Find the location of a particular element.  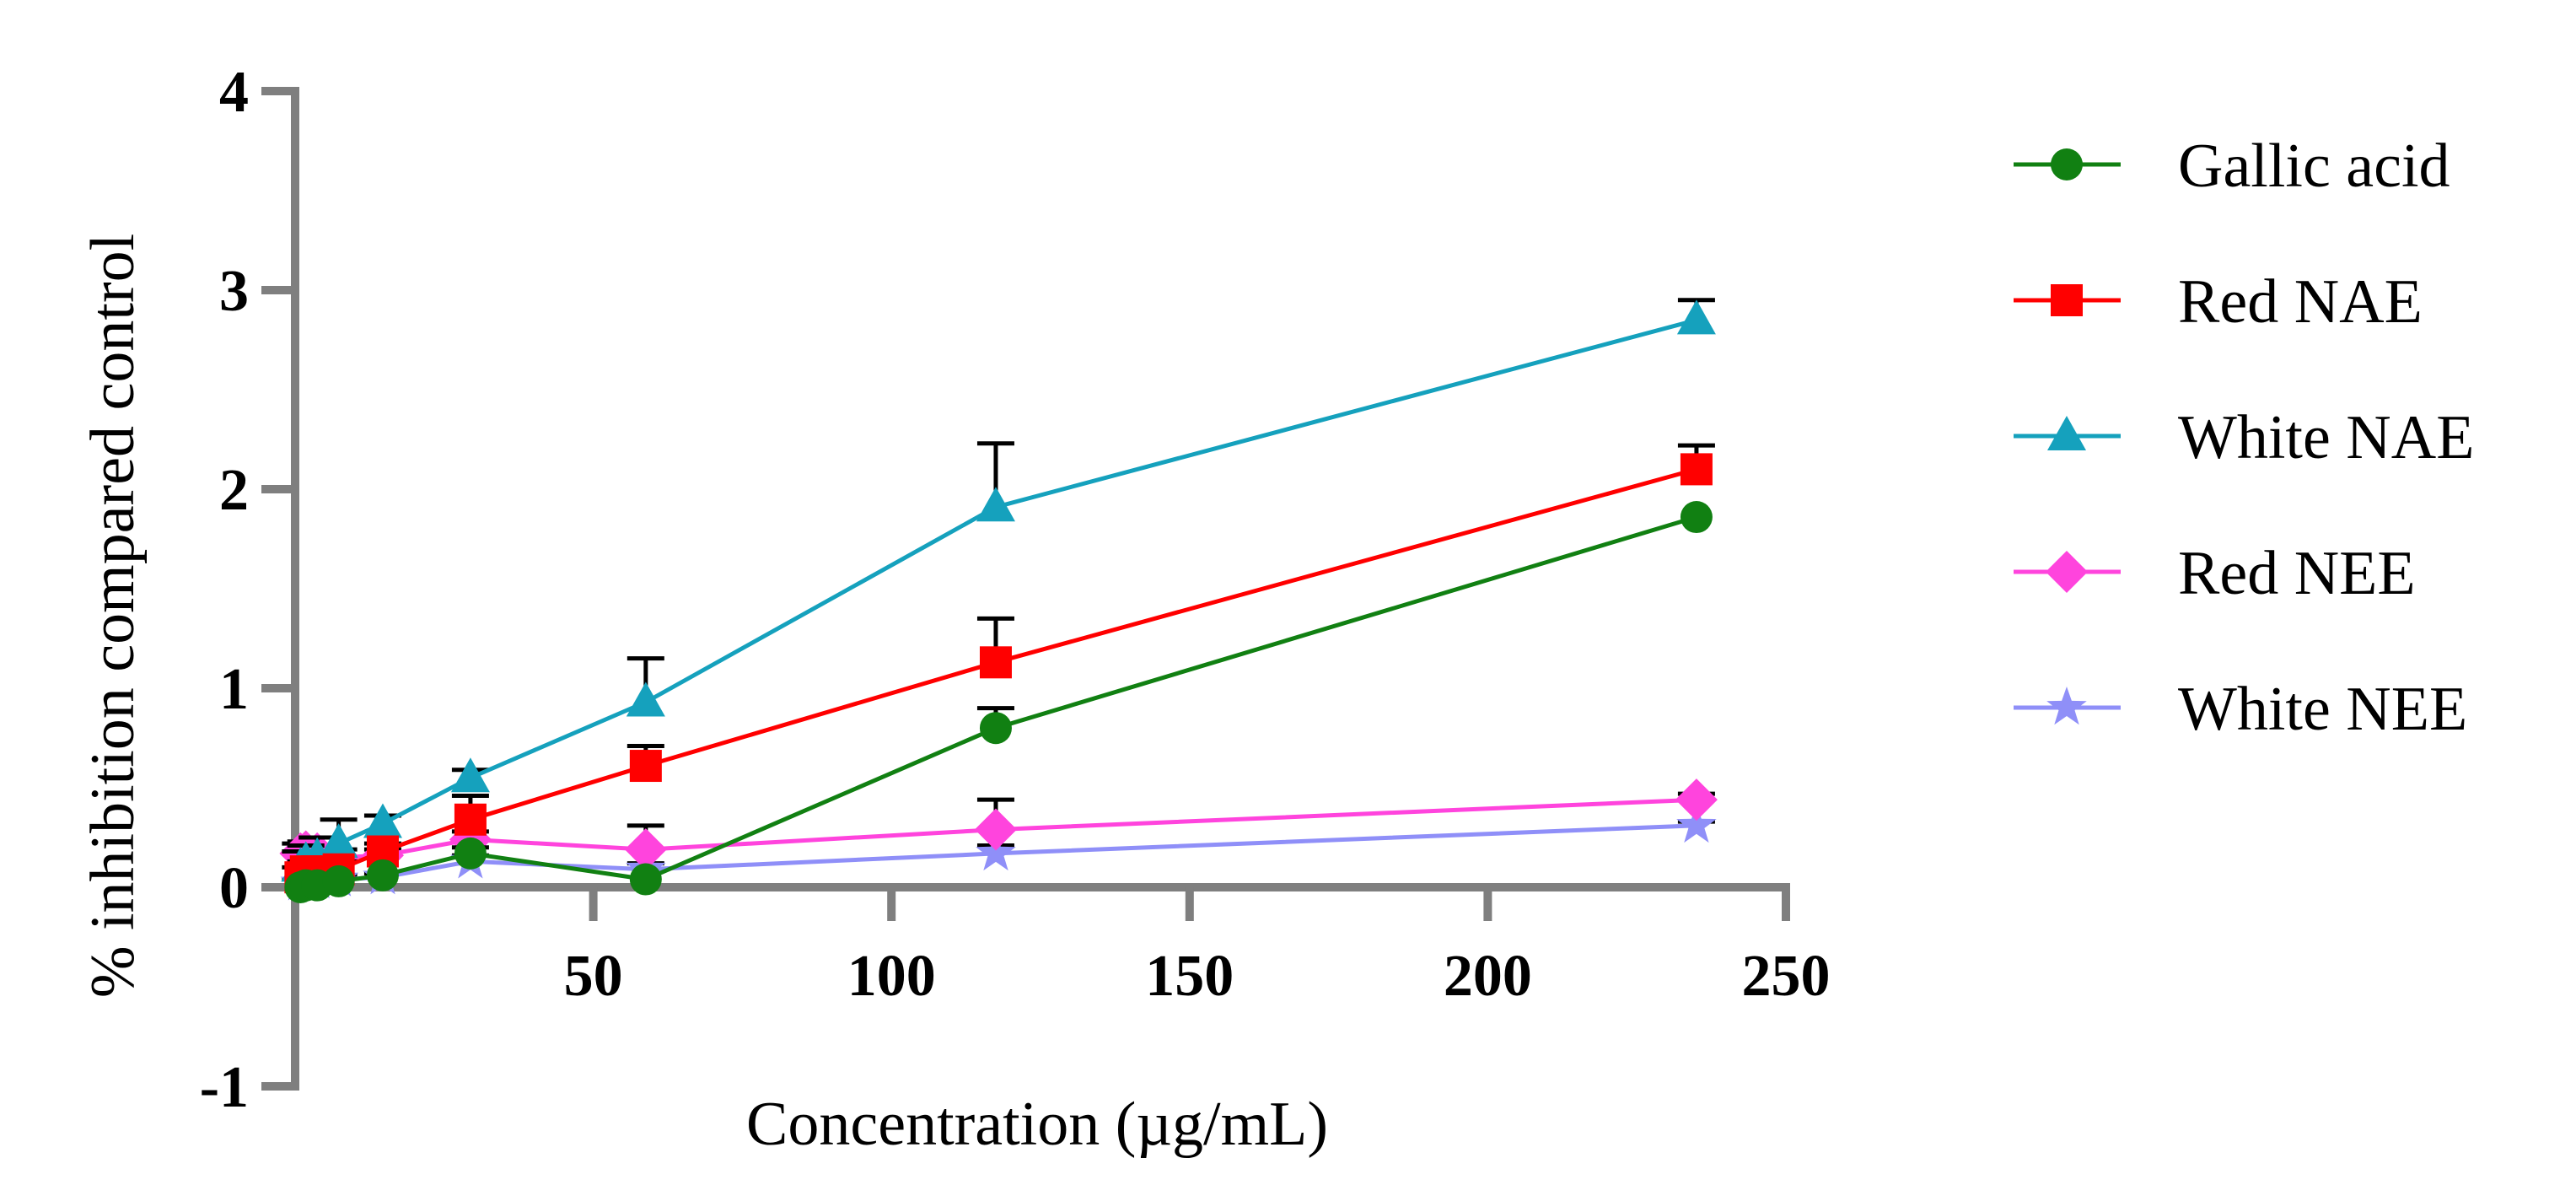

legend-item-red-nee: Red NEE is located at coordinates (2215, 573).